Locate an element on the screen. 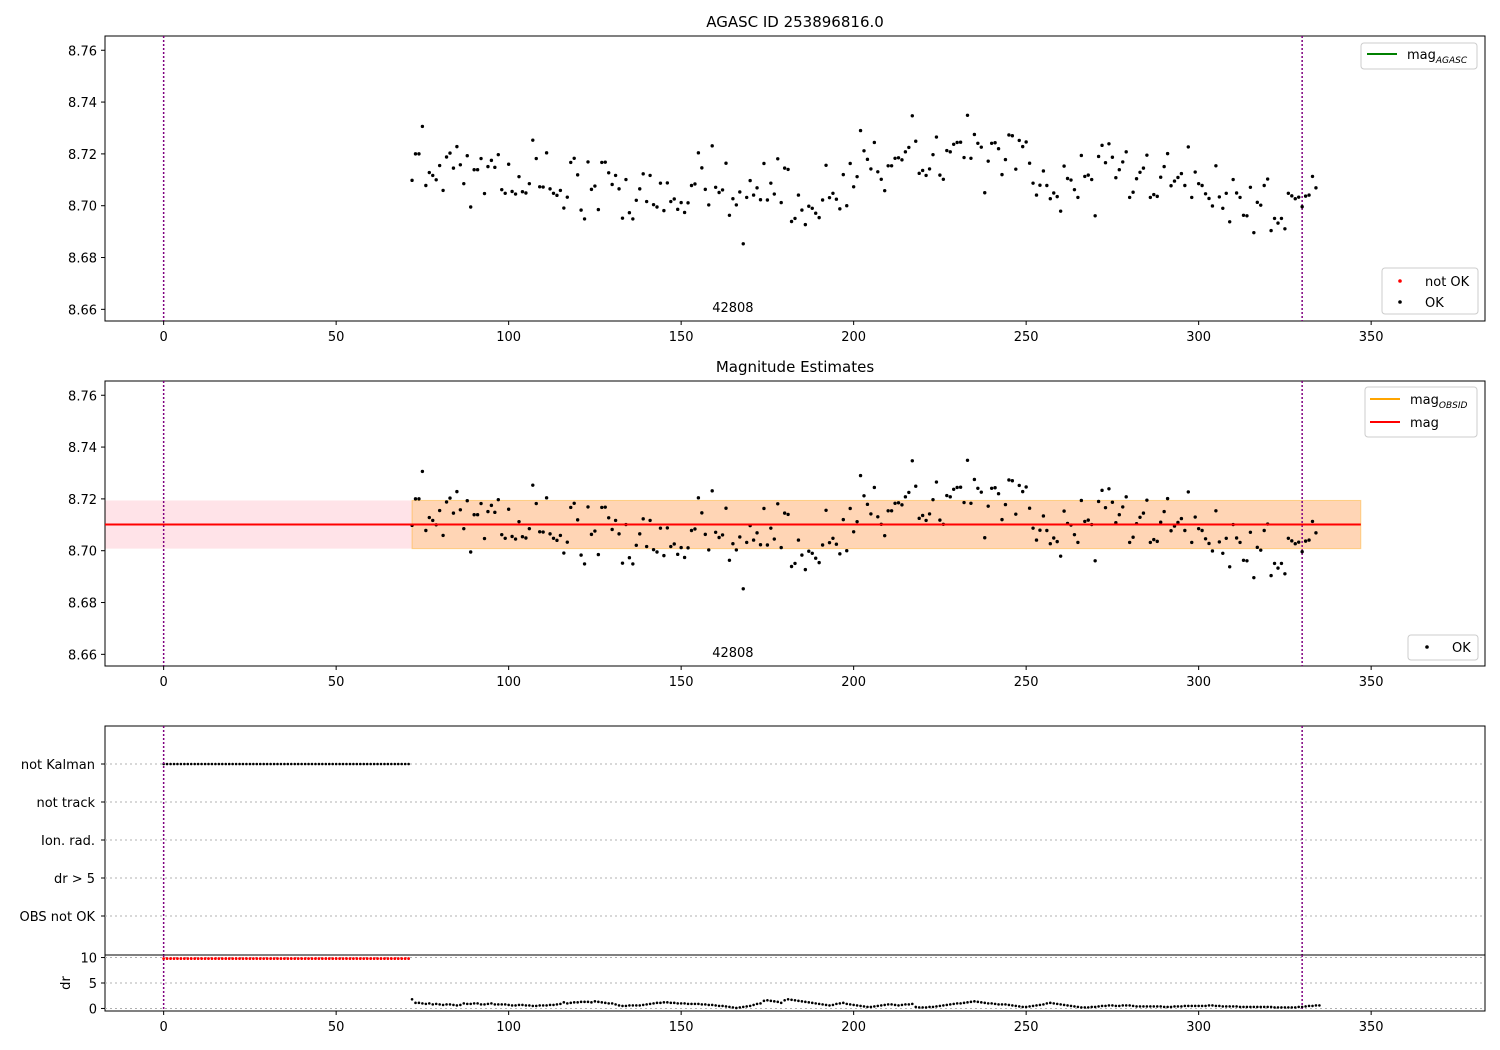 This screenshot has height=1050, width=1500. panel-1-annotation: 42808 is located at coordinates (732, 308).